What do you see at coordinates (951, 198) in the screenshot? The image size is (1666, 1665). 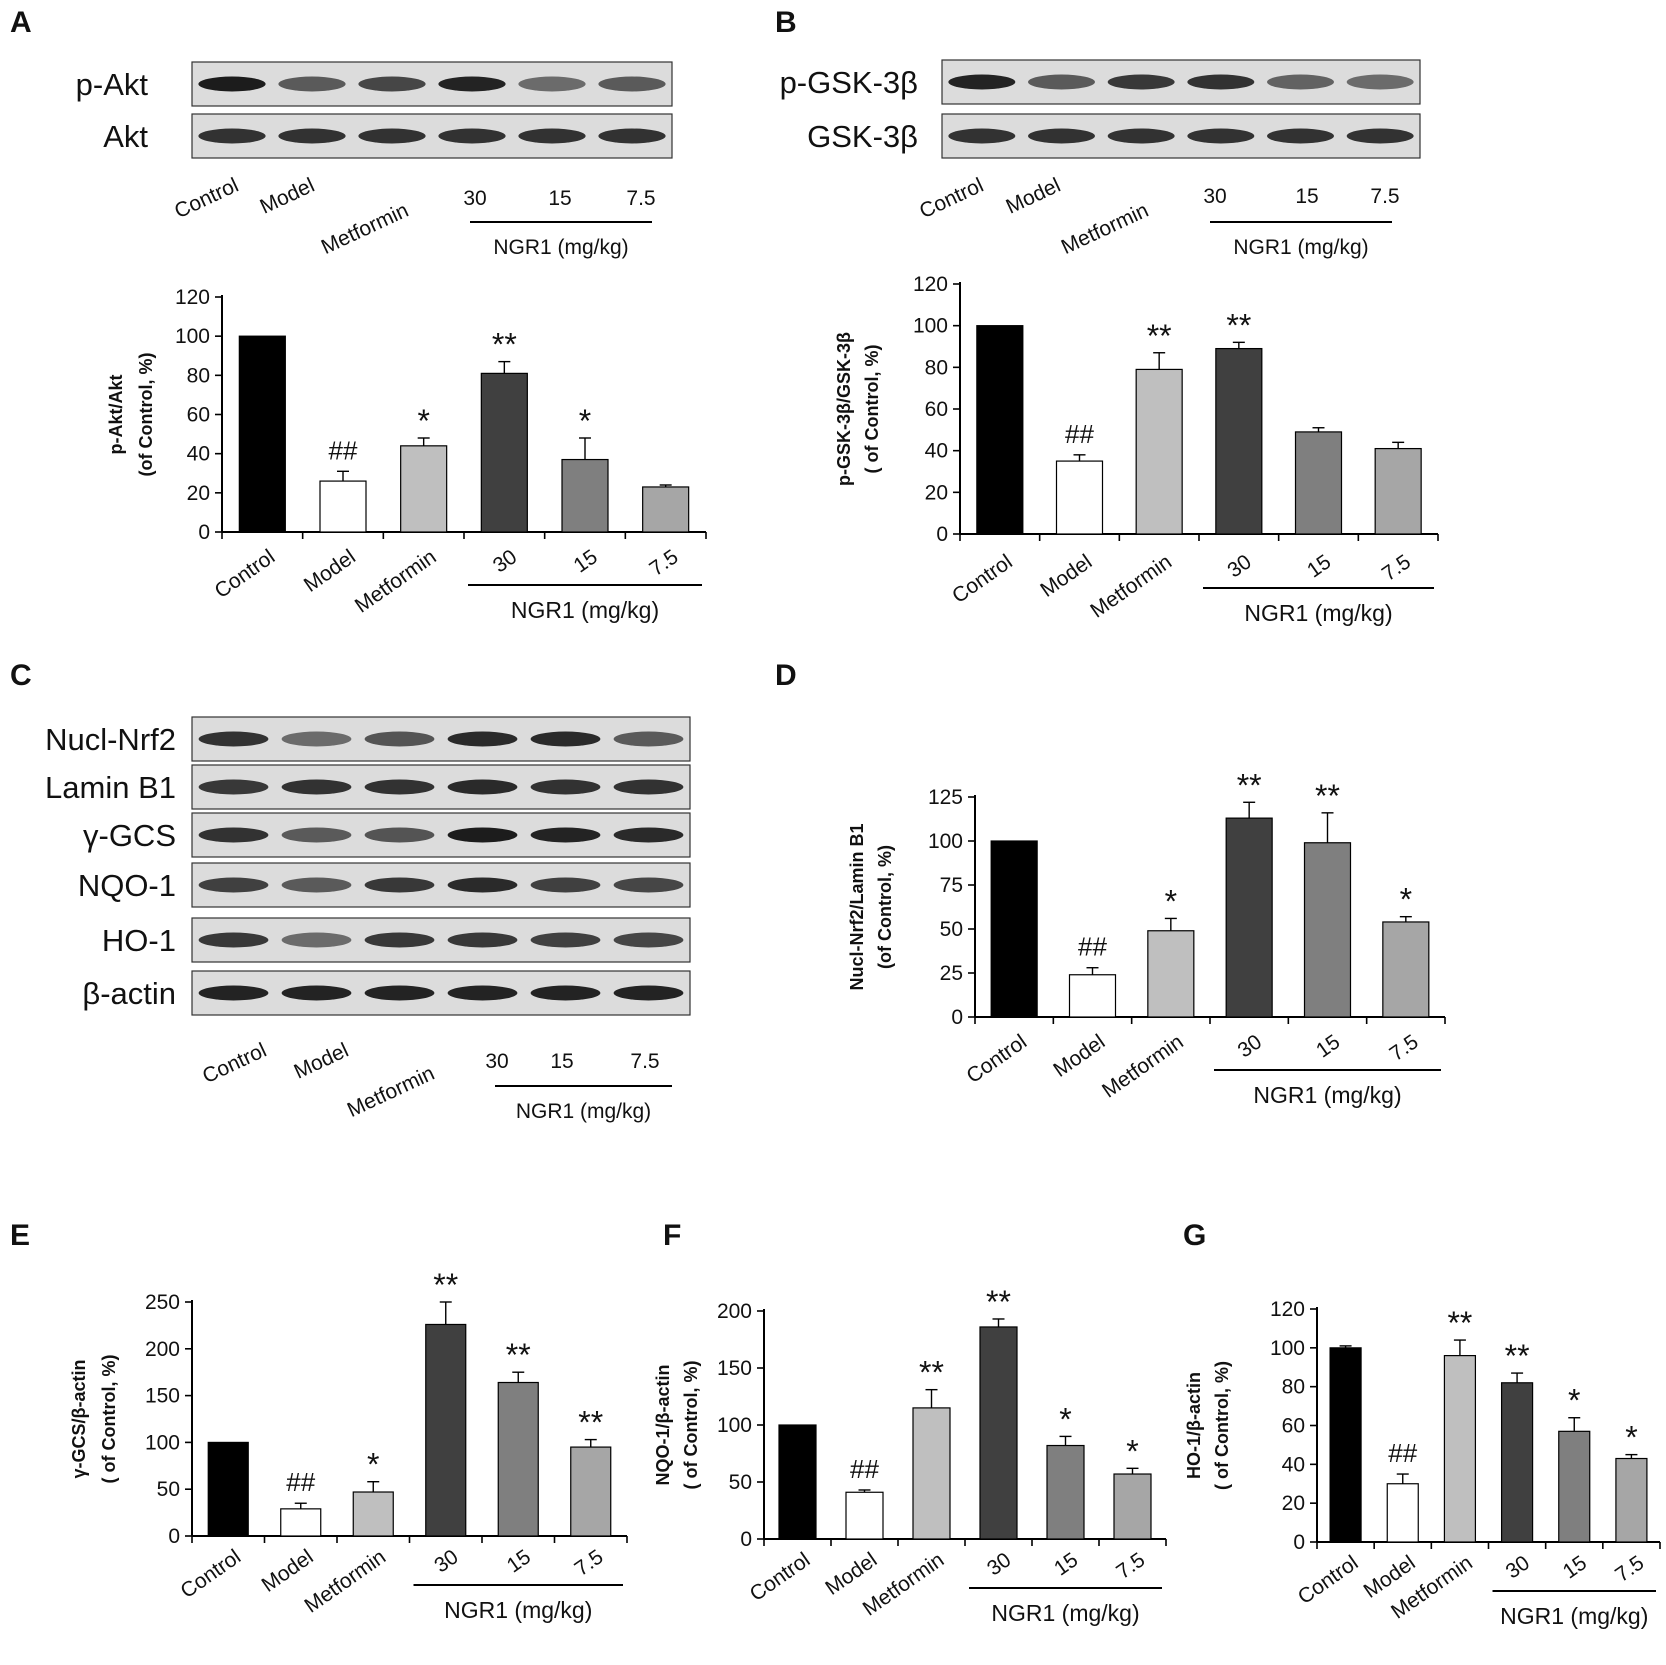 I see `blot-lane-label: Control` at bounding box center [951, 198].